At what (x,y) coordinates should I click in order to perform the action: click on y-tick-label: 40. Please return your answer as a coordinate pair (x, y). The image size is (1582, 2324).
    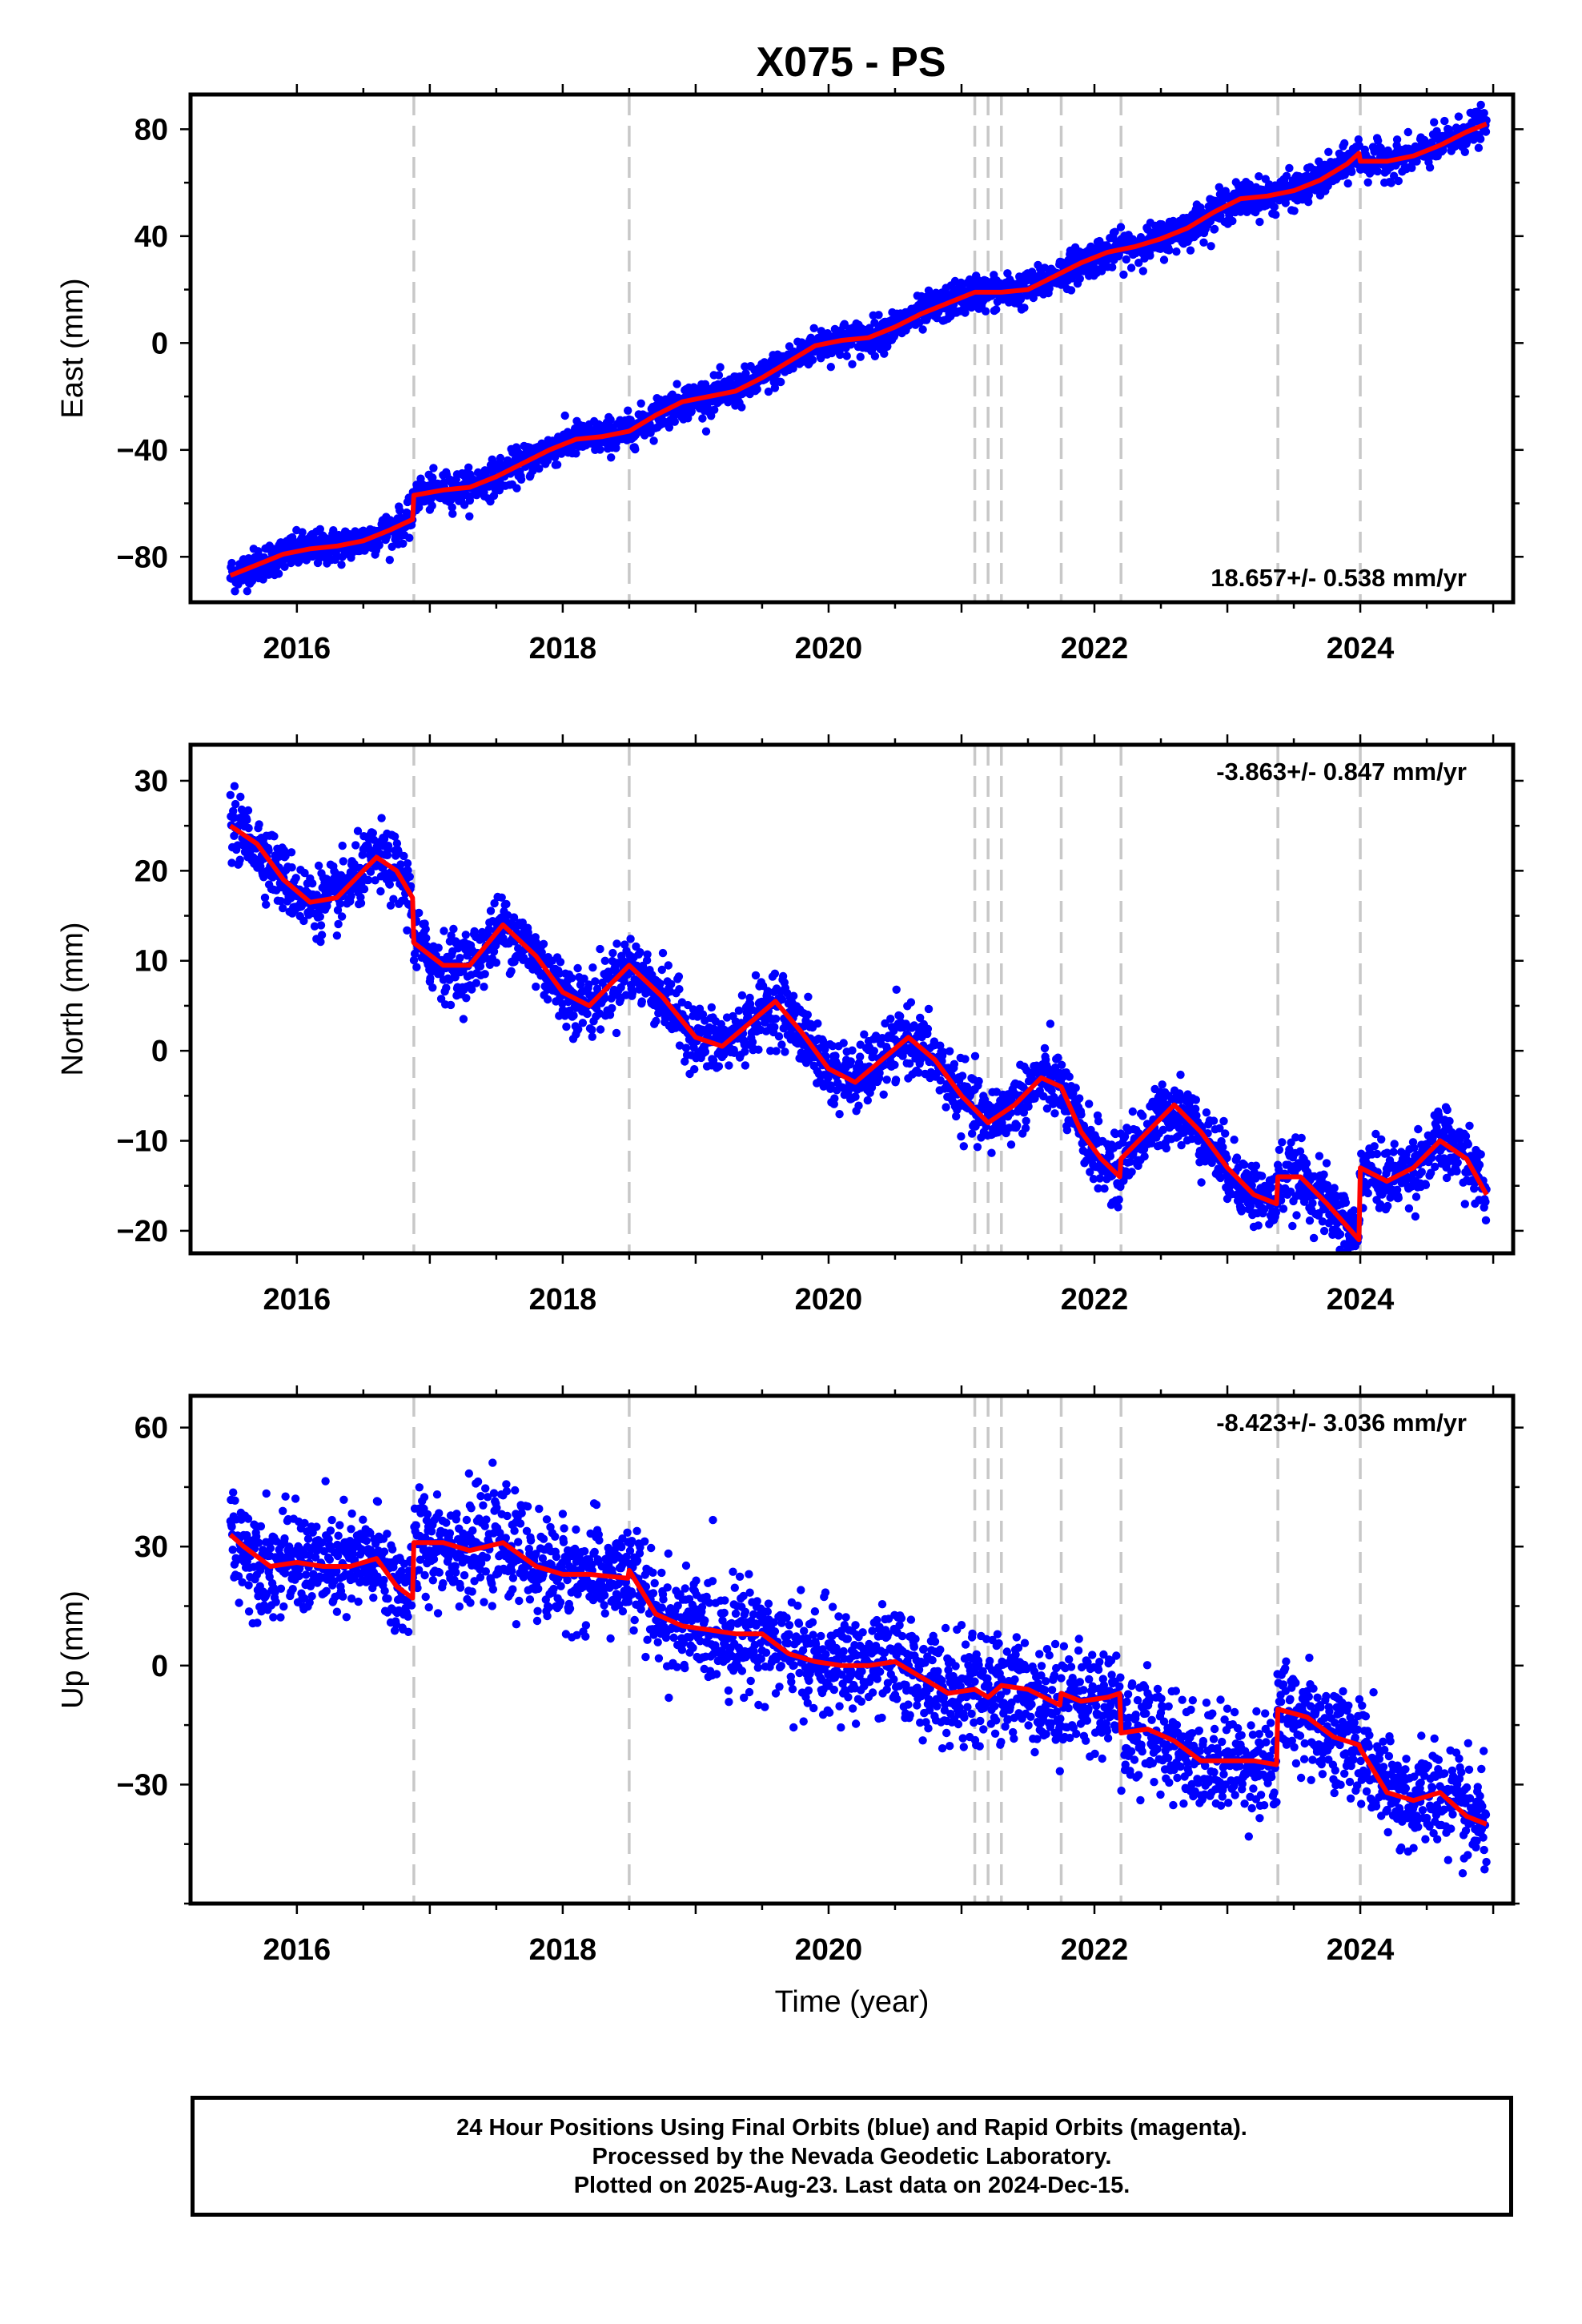
    Looking at the image, I should click on (151, 237).